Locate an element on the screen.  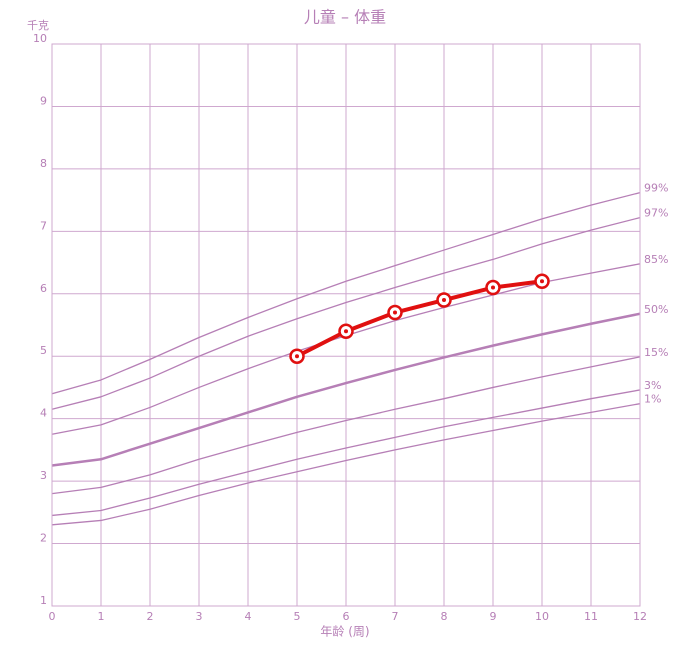
x-tick-label: 6 is located at coordinates (346, 616).